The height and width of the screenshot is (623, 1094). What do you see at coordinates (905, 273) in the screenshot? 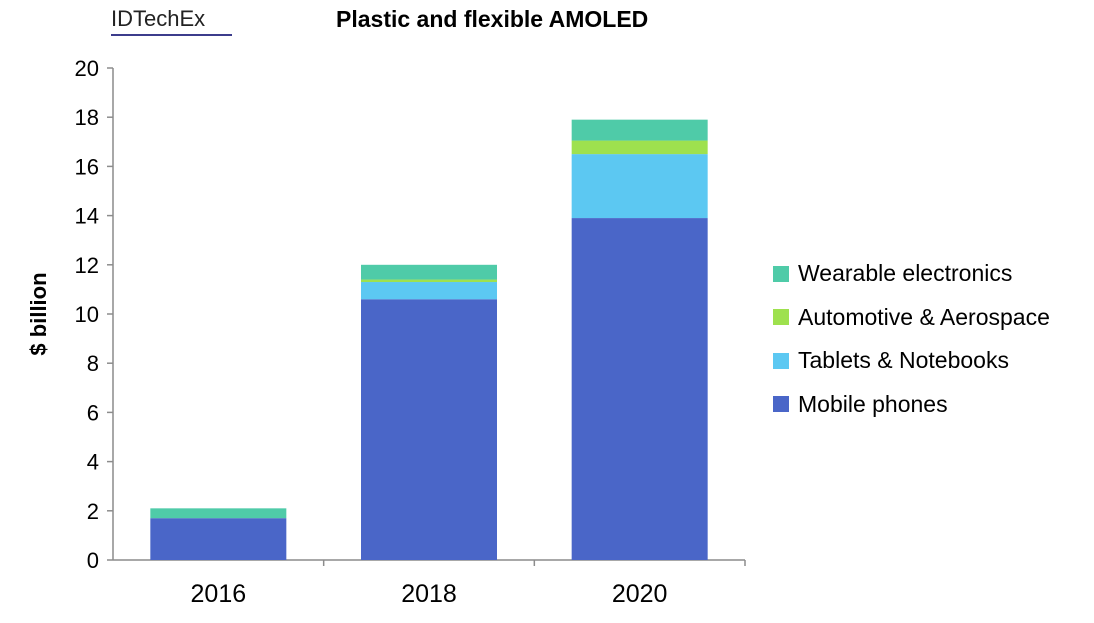
I see `legend-label: Wearable electronics` at bounding box center [905, 273].